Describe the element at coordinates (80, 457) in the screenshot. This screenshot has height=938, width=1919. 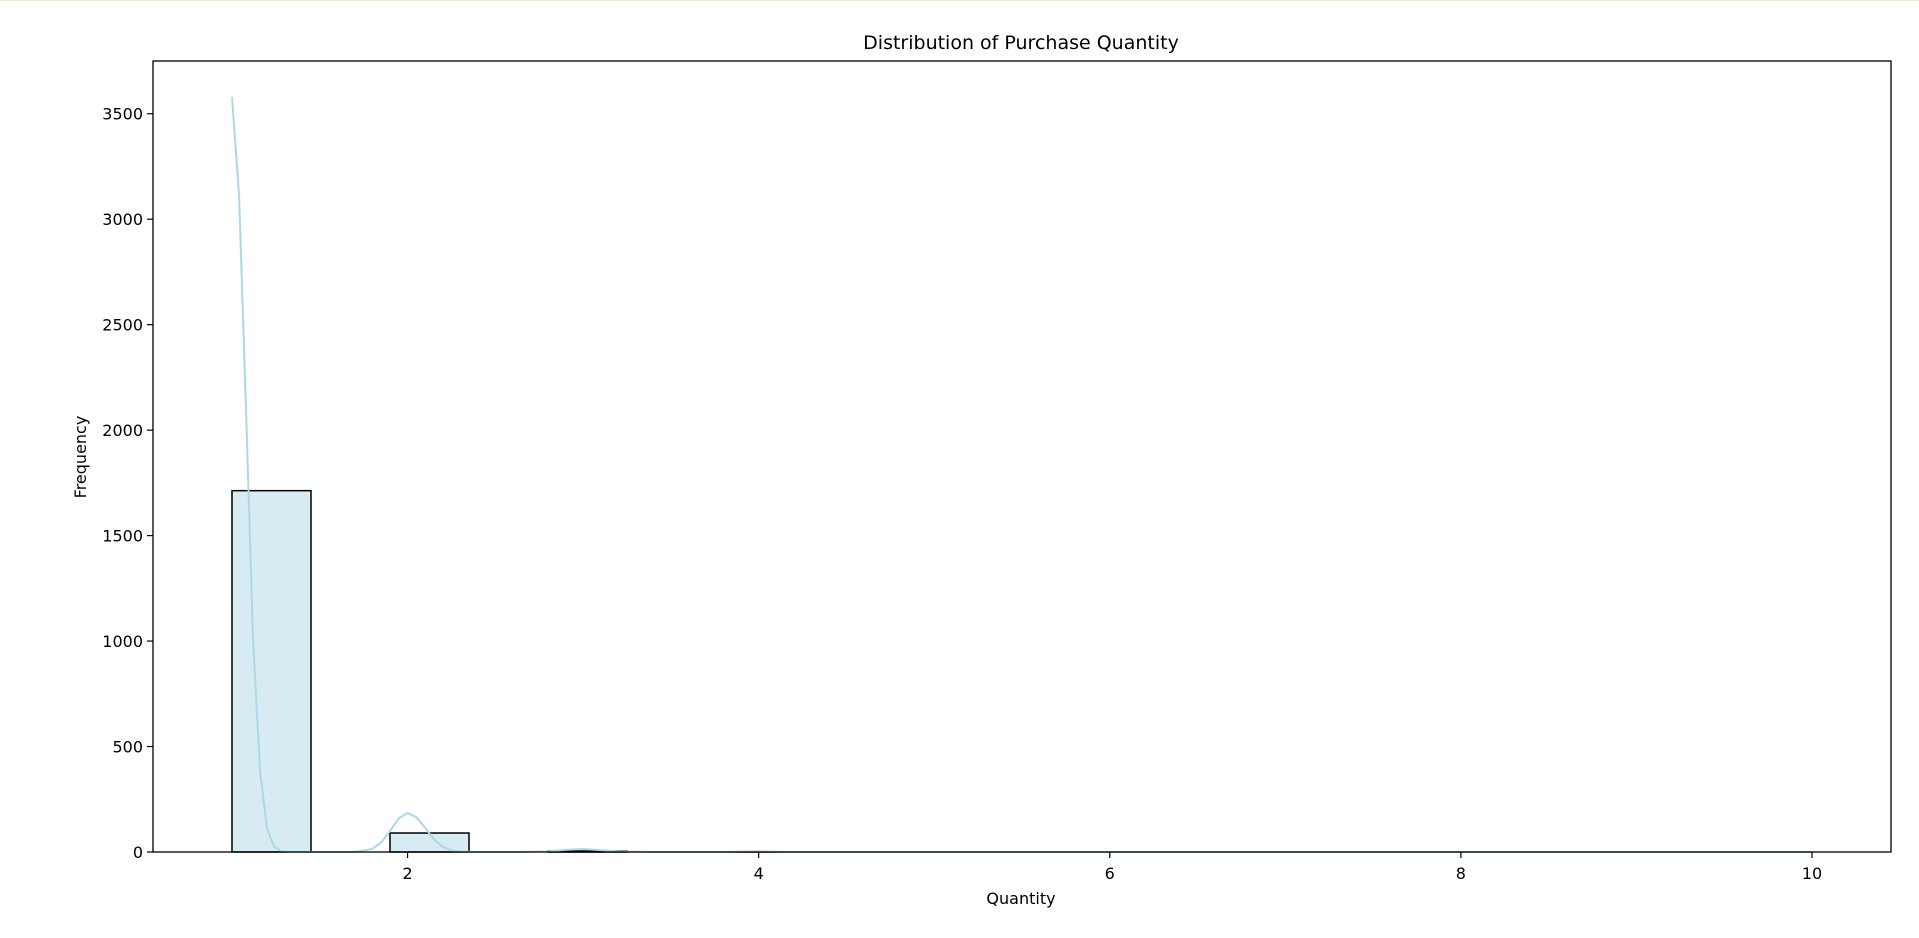
I see `y-axis-label: Frequency` at that location.